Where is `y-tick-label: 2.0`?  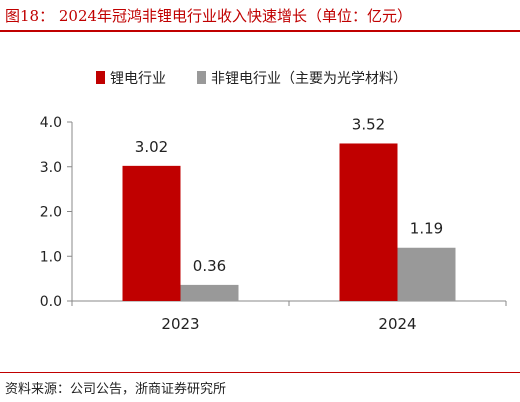
y-tick-label: 2.0 is located at coordinates (51, 213).